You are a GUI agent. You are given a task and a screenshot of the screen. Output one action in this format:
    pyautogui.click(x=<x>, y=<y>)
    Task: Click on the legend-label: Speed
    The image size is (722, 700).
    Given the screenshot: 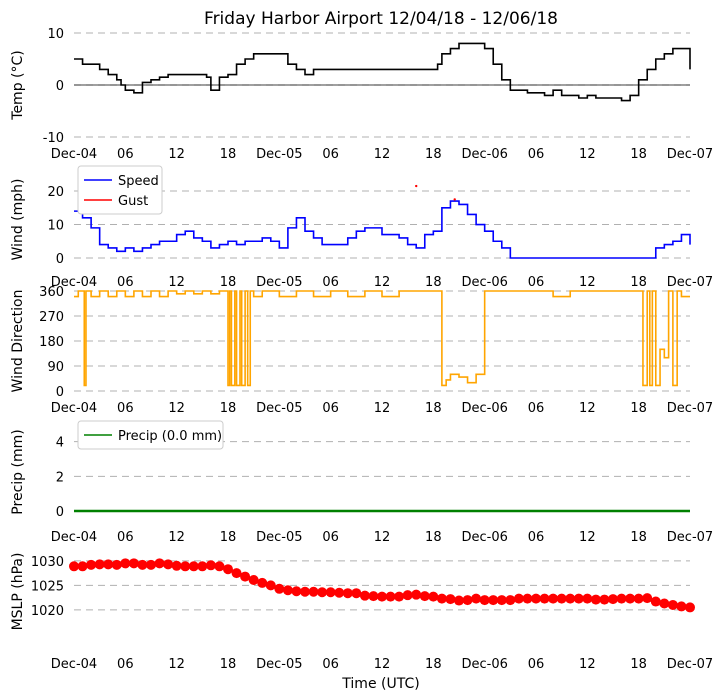 What is the action you would take?
    pyautogui.click(x=138, y=181)
    